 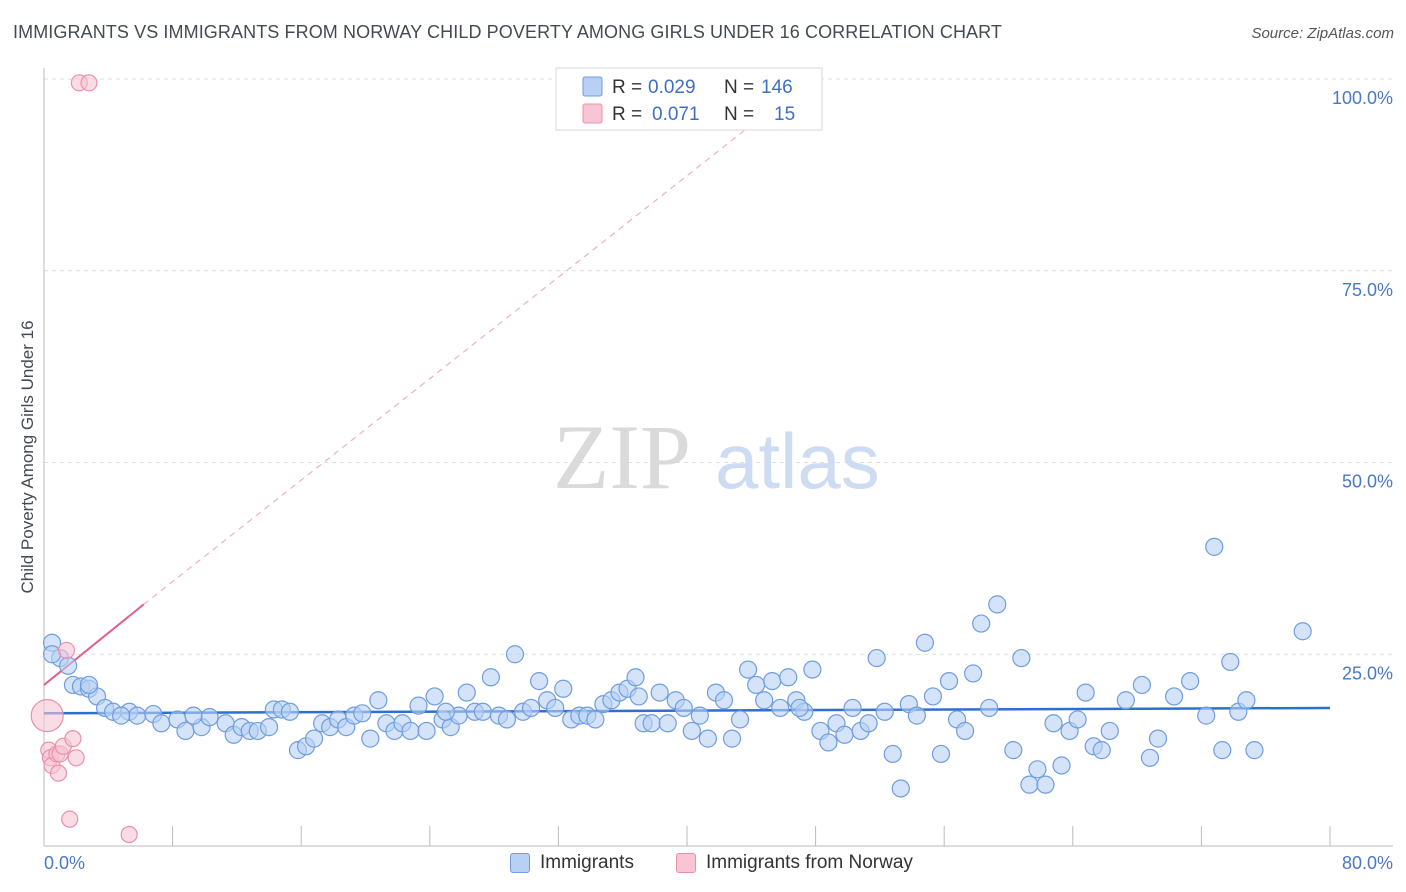 What do you see at coordinates (1367, 673) in the screenshot?
I see `y-tick-label: 25.0%` at bounding box center [1367, 673].